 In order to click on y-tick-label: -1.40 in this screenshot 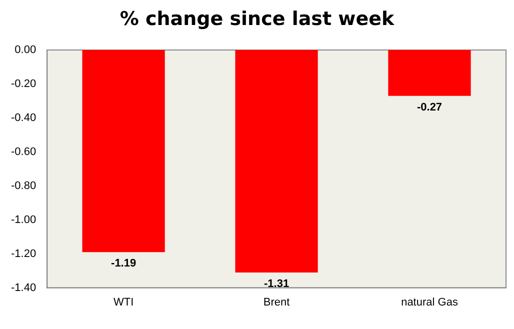, I will do `click(23, 288)`.